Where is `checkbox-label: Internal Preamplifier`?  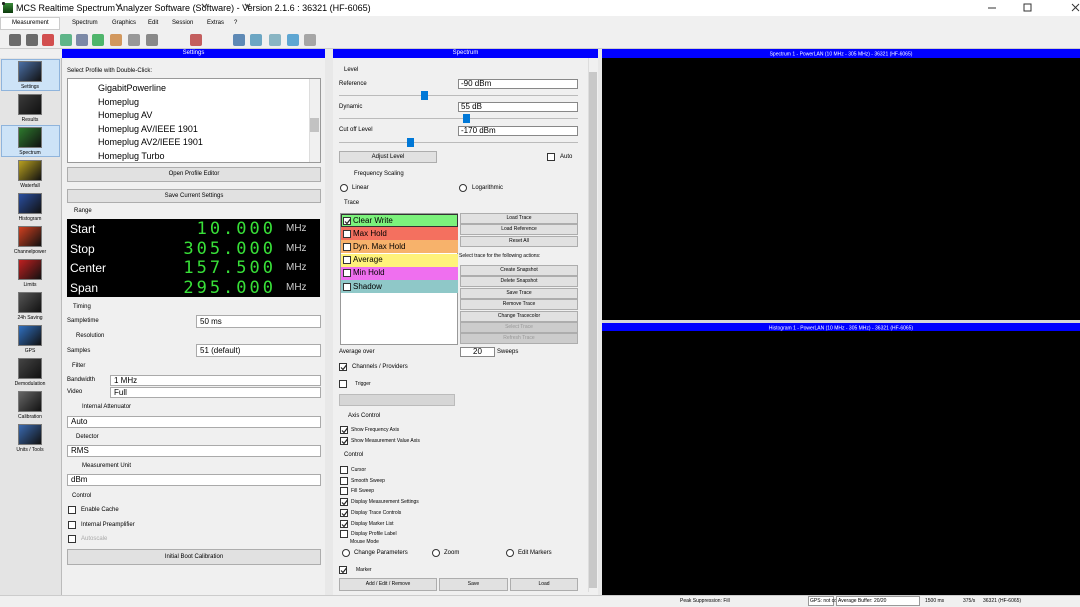
checkbox-label: Internal Preamplifier is located at coordinates (108, 525).